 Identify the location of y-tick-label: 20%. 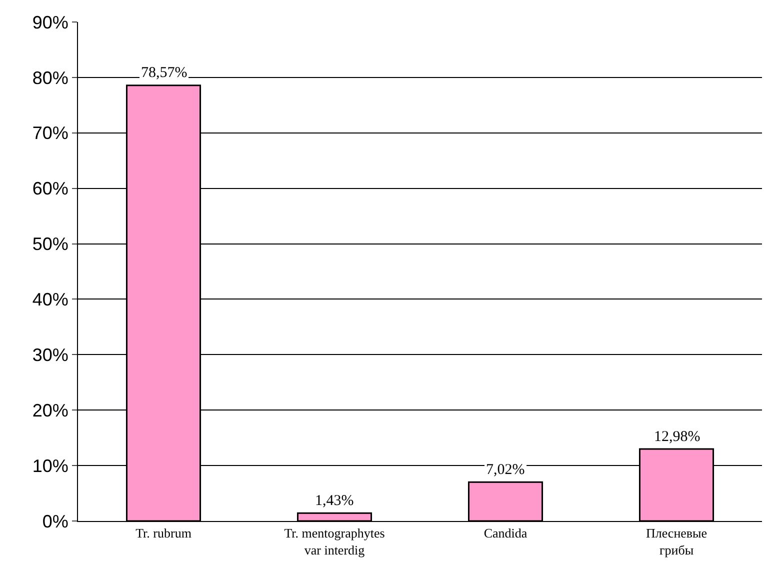
(50, 410).